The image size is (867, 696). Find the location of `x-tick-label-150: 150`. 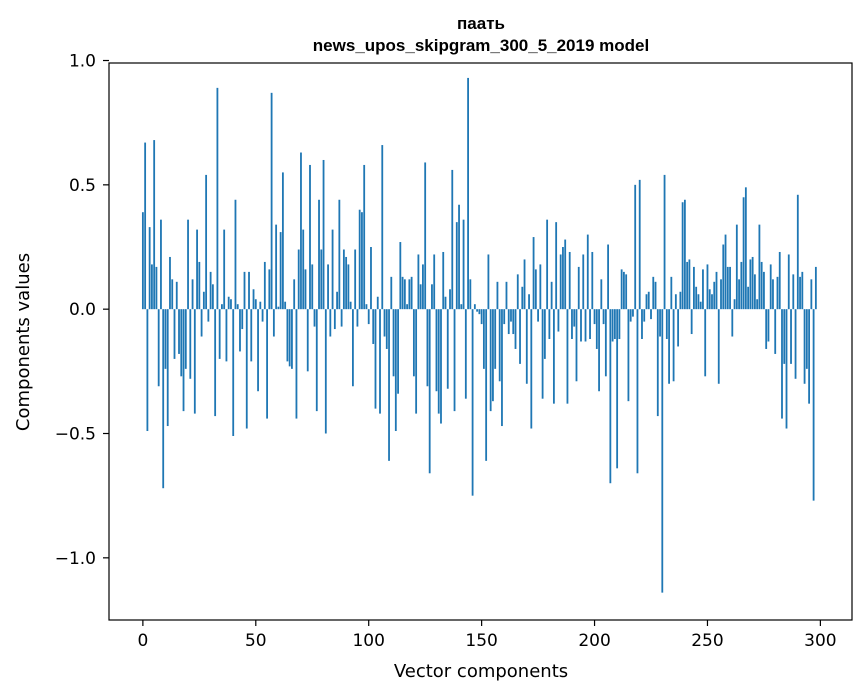

x-tick-label-150: 150 is located at coordinates (481, 641).